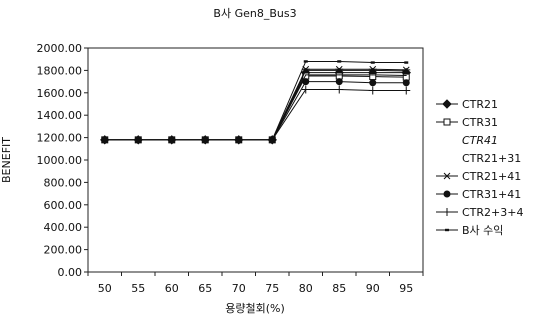 This screenshot has height=324, width=536. What do you see at coordinates (60, 70) in the screenshot?
I see `y-tick-label: 1800.00` at bounding box center [60, 70].